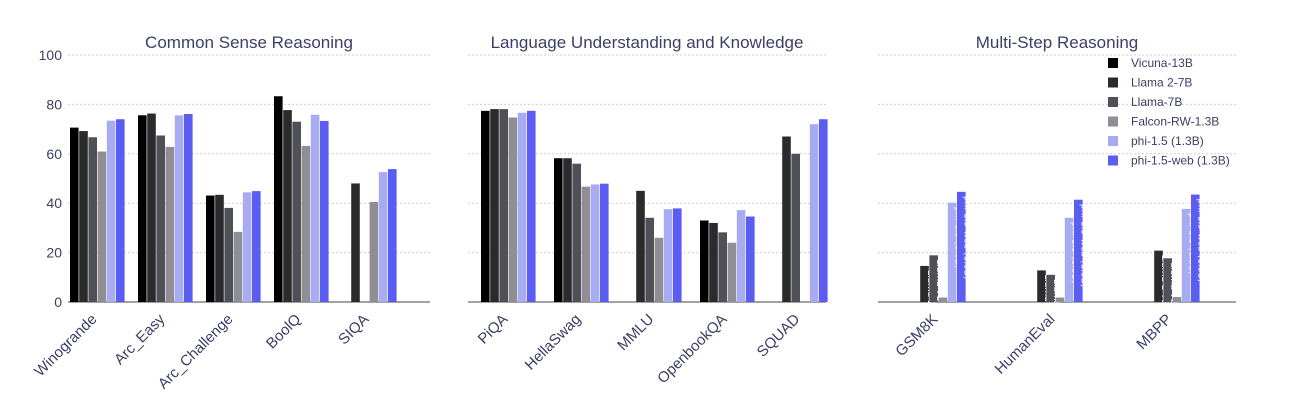 The width and height of the screenshot is (1296, 410). What do you see at coordinates (54, 154) in the screenshot?
I see `y-tick-label: 60` at bounding box center [54, 154].